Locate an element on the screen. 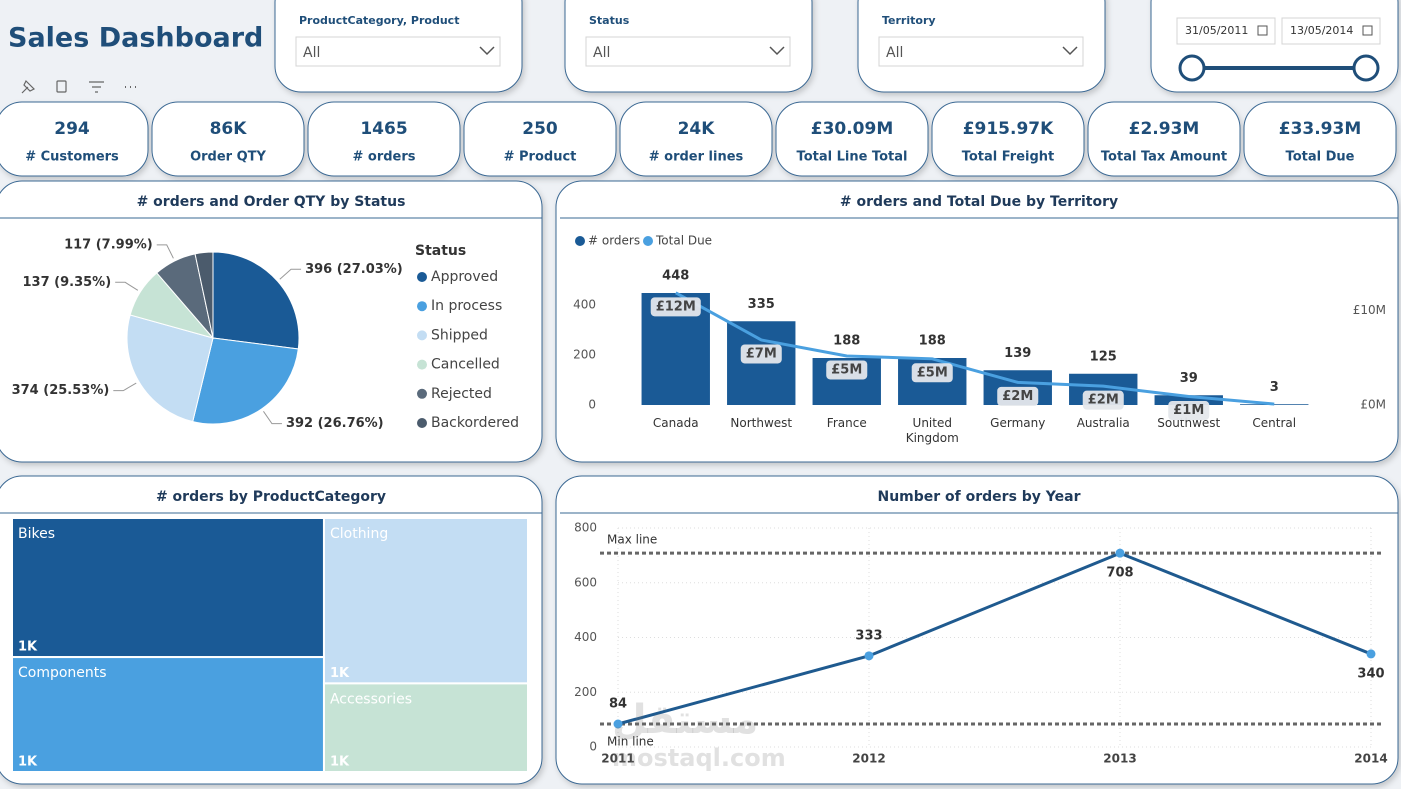 Image resolution: width=1401 pixels, height=789 pixels. reference-label: Max line is located at coordinates (632, 540).